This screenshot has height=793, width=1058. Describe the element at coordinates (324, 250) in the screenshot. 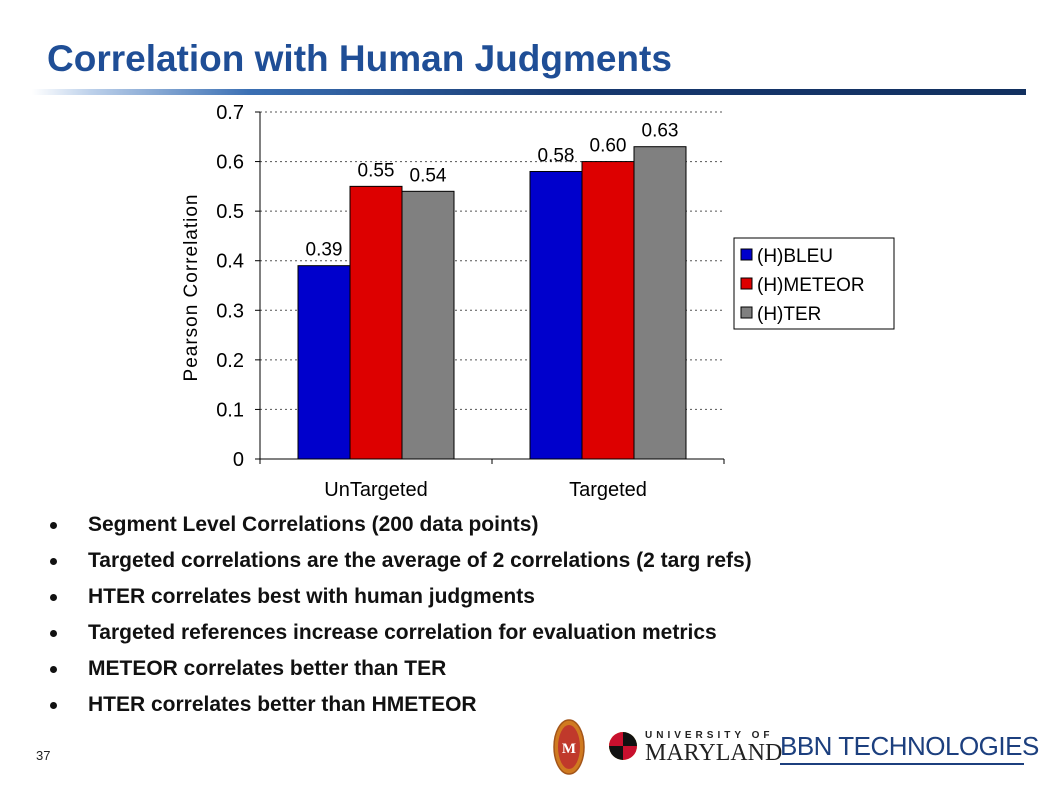

I see `data-label: 0.39` at that location.